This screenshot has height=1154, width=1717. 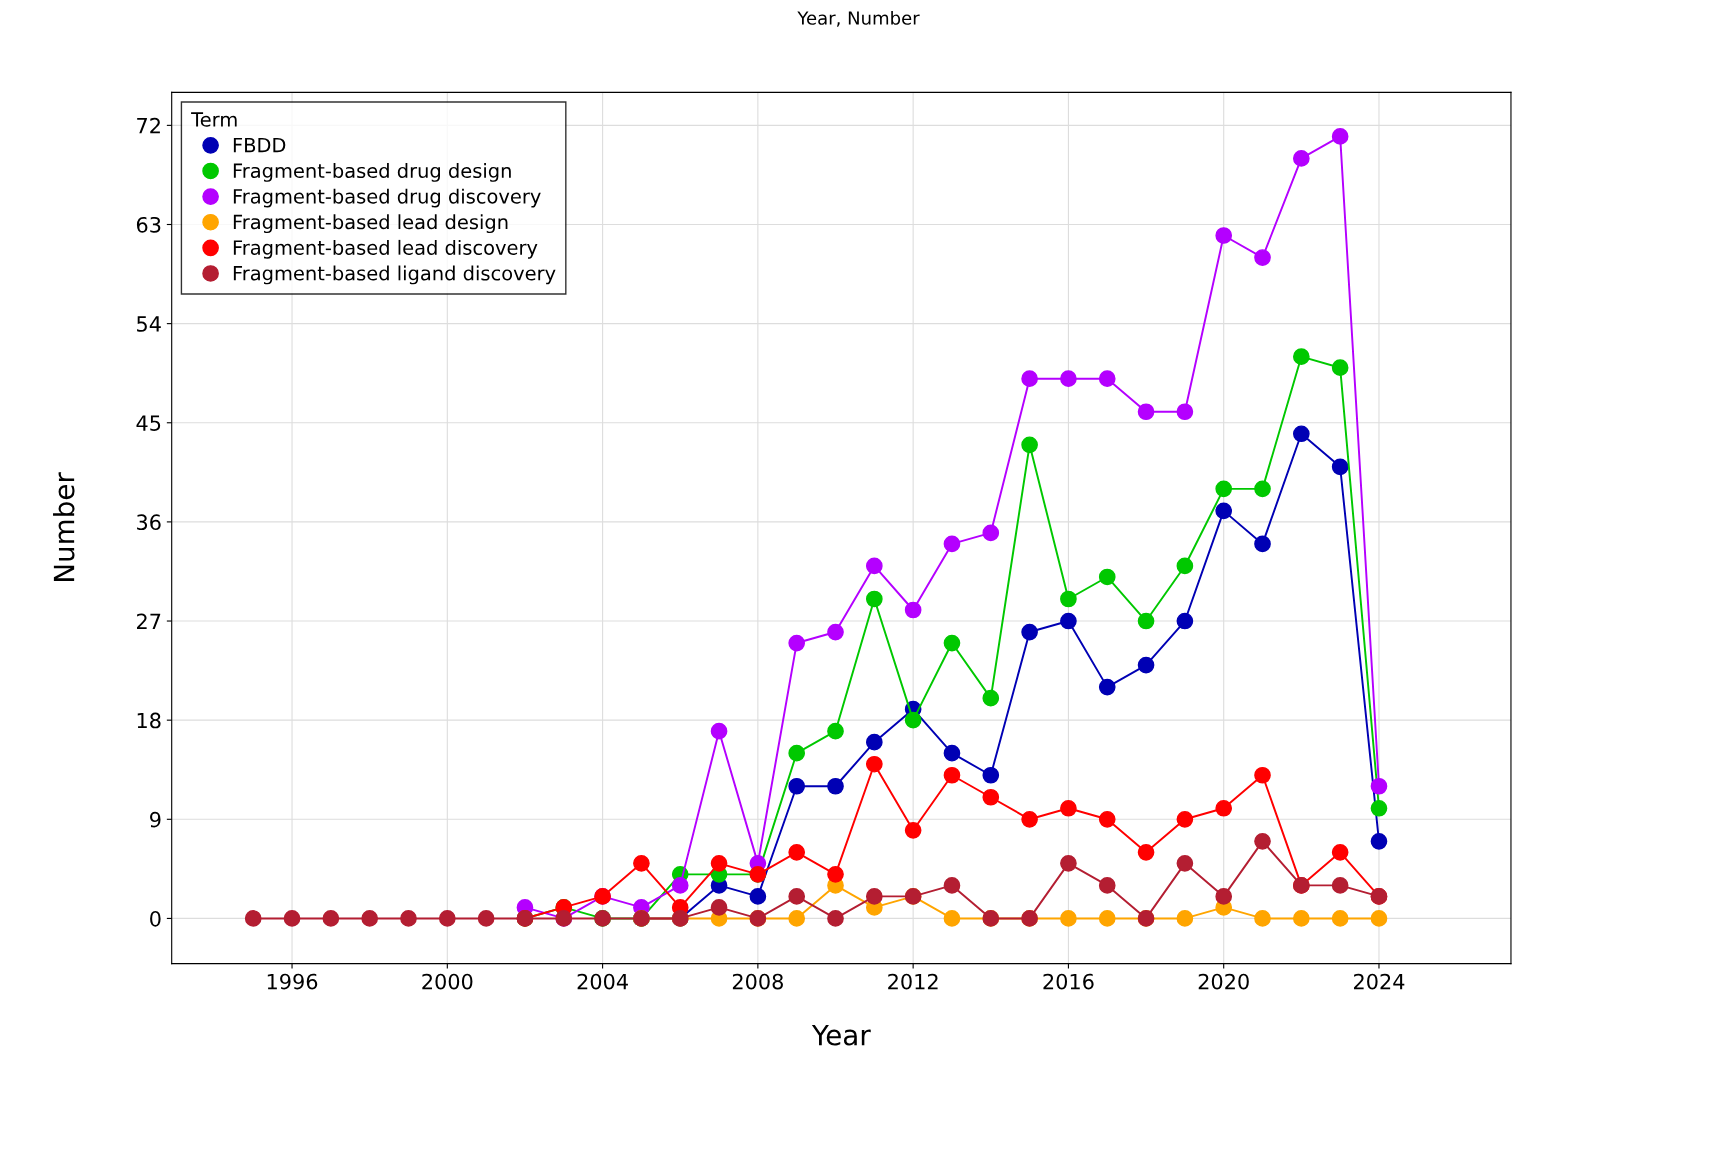 I want to click on x-tick-label: 2012, so click(x=913, y=981).